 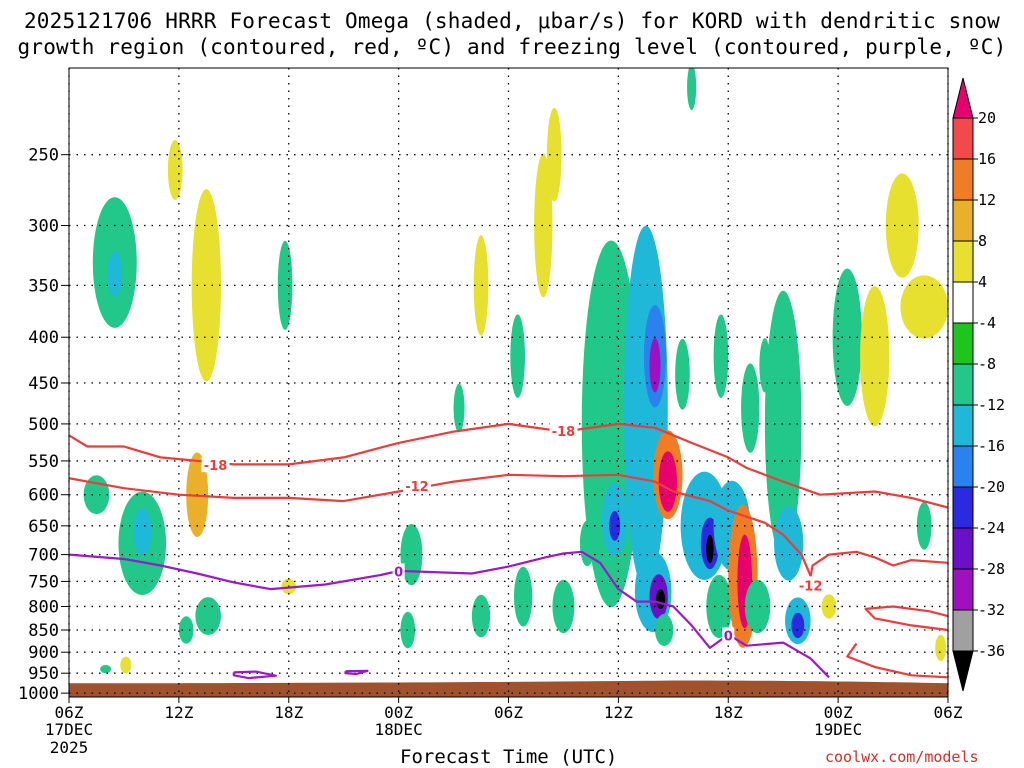 What do you see at coordinates (987, 118) in the screenshot?
I see `colorbar-label-0: 20` at bounding box center [987, 118].